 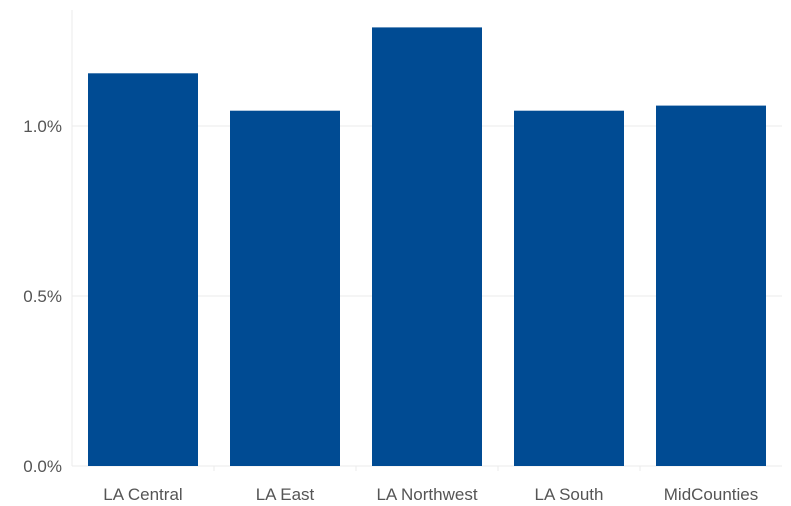 What do you see at coordinates (285, 494) in the screenshot?
I see `x-tick-label: LA East` at bounding box center [285, 494].